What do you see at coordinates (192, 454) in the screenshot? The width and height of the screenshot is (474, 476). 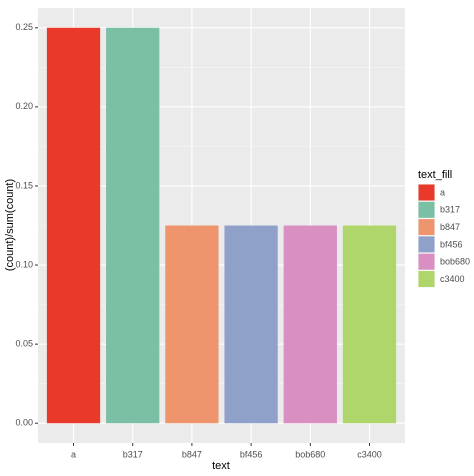 I see `x-tick-label: b847` at bounding box center [192, 454].